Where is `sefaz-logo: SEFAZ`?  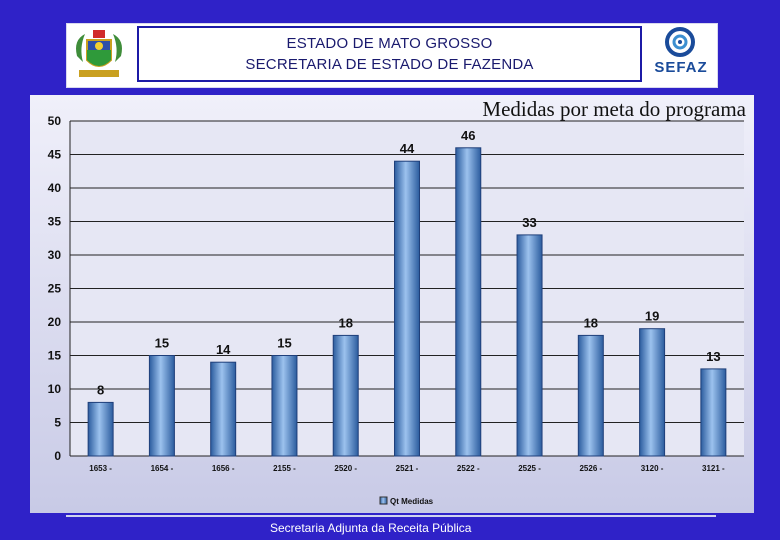
sefaz-logo: SEFAZ is located at coordinates (680, 55).